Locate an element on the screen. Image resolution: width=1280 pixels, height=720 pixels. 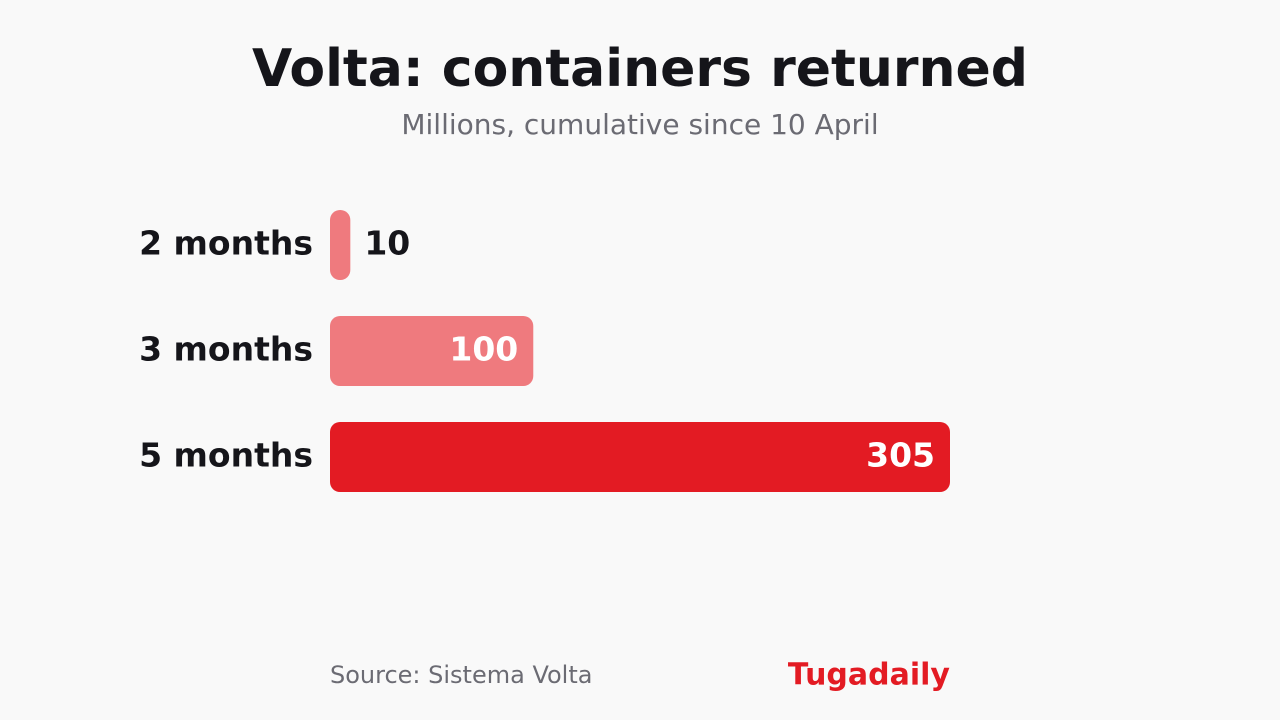
value-label: 305 is located at coordinates (900, 455).